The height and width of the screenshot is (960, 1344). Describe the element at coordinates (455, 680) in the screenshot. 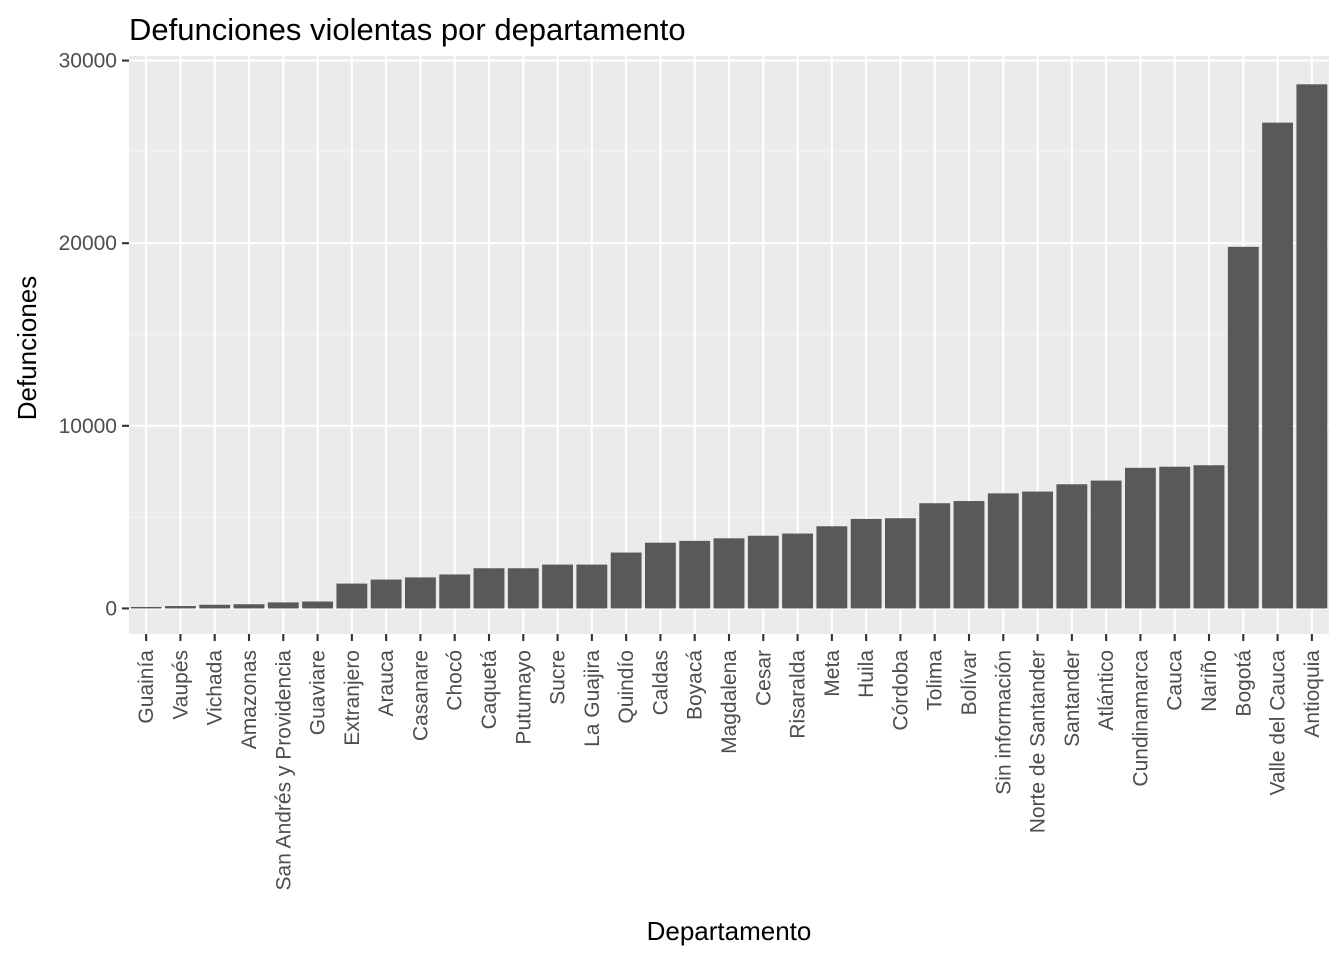

I see `x-tick-label: Chocó` at that location.